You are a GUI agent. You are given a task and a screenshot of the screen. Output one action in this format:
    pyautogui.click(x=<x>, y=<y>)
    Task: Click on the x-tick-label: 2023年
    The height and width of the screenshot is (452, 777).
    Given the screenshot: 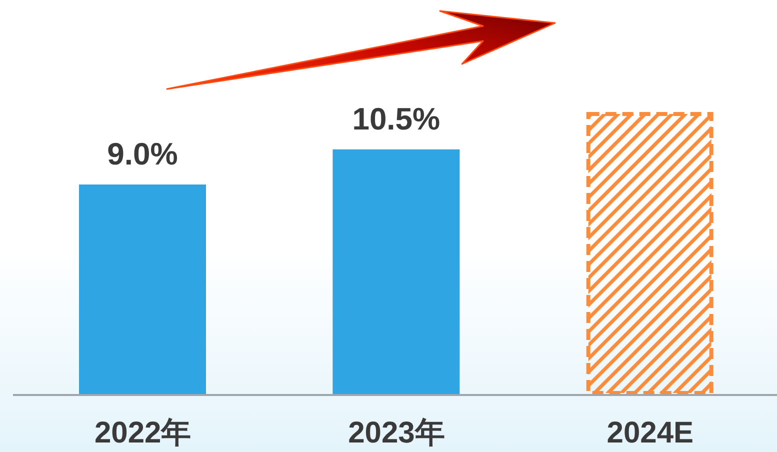 What is the action you would take?
    pyautogui.click(x=396, y=433)
    